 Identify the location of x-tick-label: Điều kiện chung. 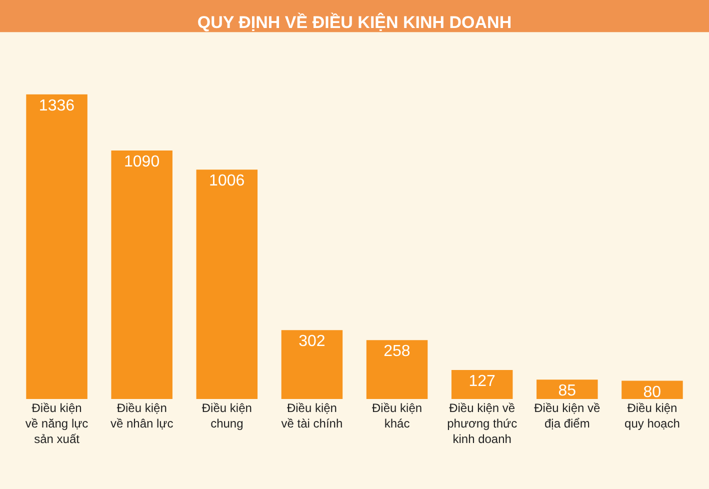
(227, 416).